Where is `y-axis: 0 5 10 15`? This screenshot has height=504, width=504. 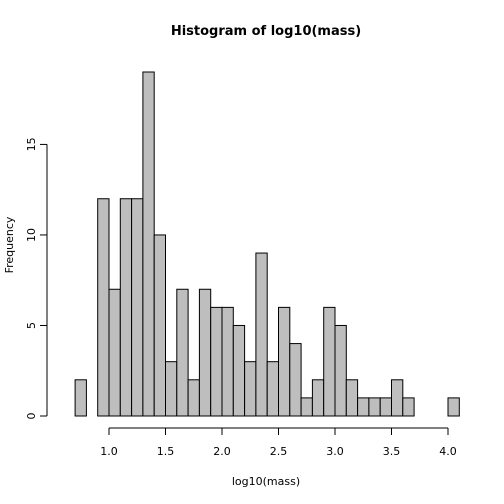
y-axis: 0 5 10 15 is located at coordinates (36, 278).